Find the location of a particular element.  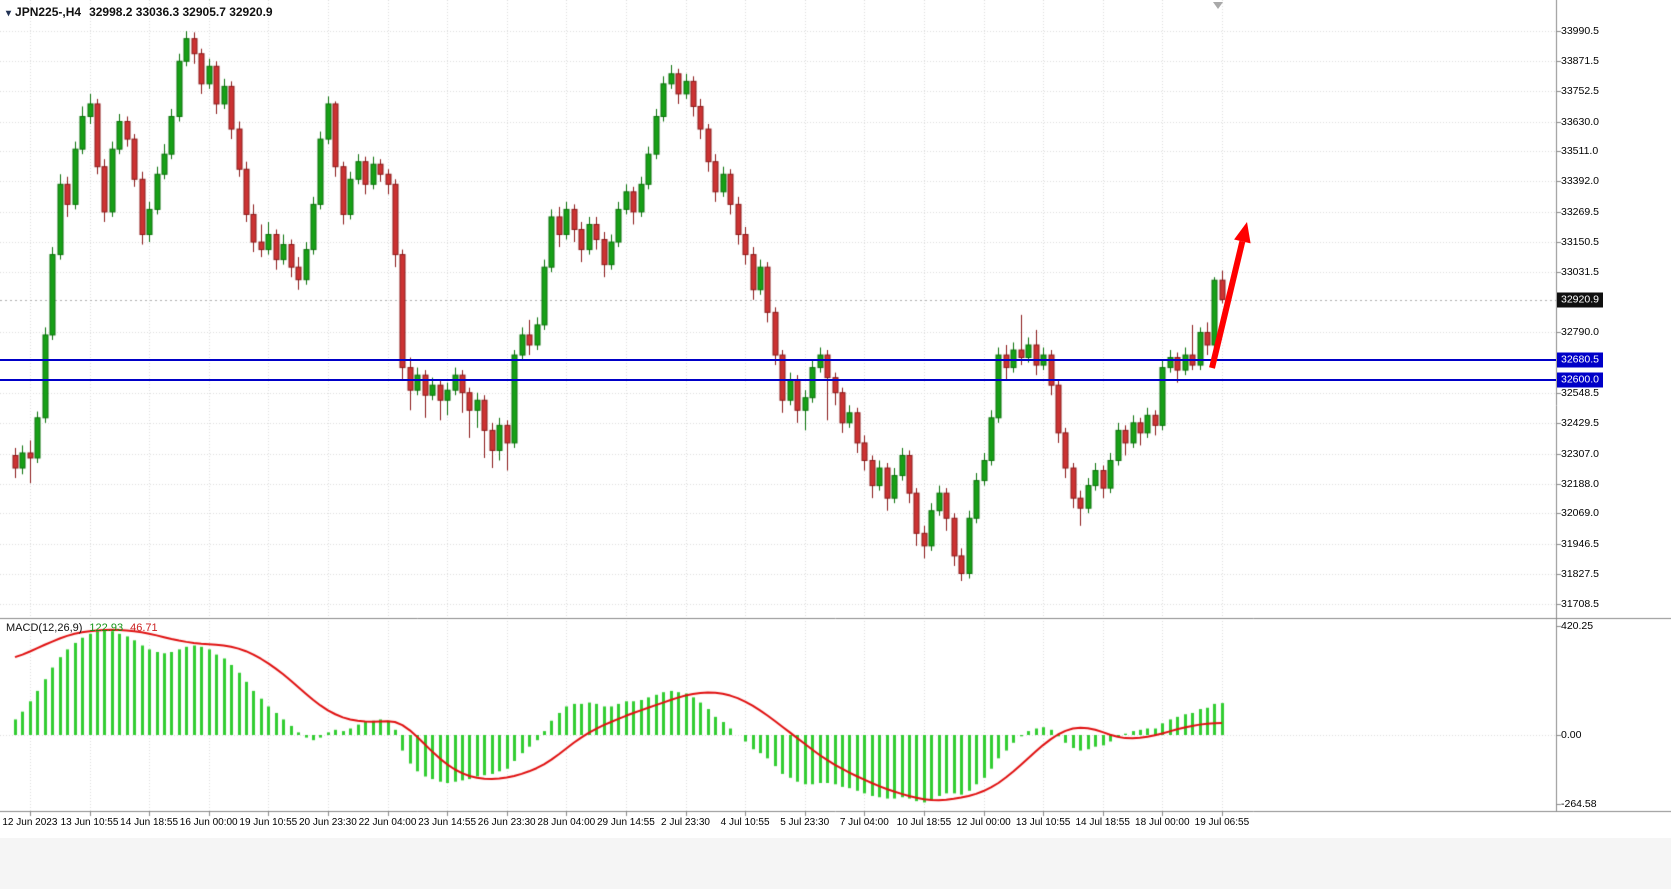

time-axis-label: 4 Jul 10:55 is located at coordinates (745, 822).